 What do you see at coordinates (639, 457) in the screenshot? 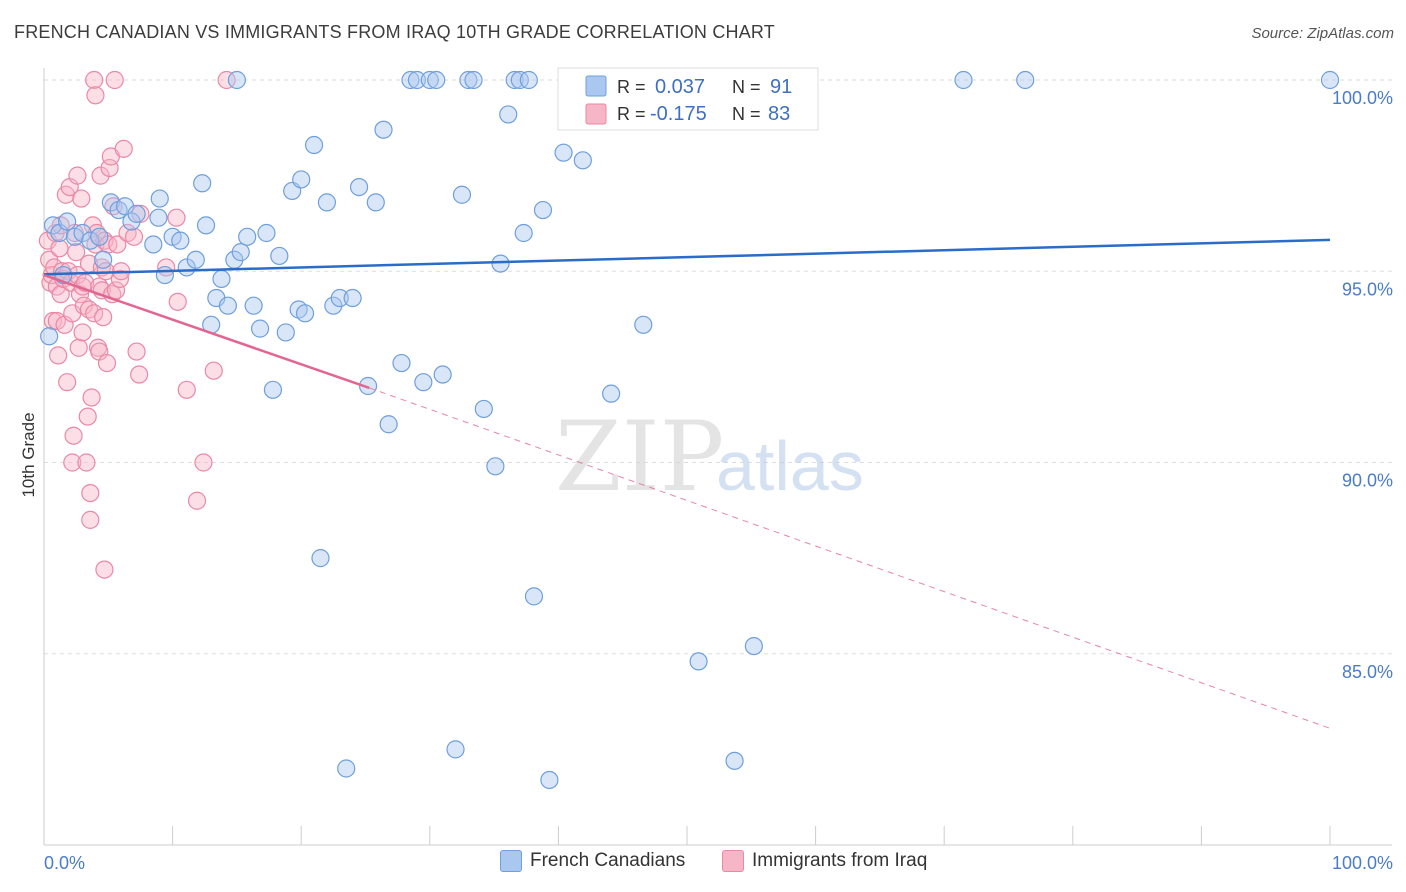
I see `watermark-zip: ZIP` at bounding box center [639, 457].